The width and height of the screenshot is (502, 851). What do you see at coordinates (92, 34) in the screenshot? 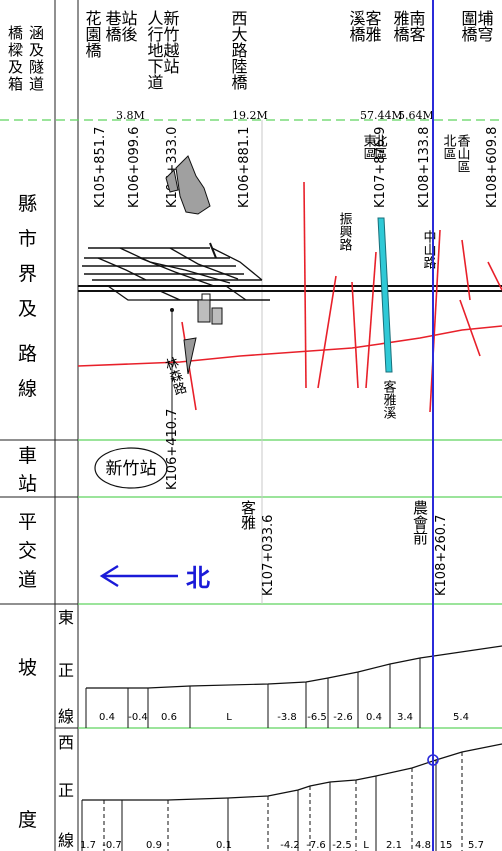
I see `bridge-name: 花園橋` at bounding box center [92, 34].